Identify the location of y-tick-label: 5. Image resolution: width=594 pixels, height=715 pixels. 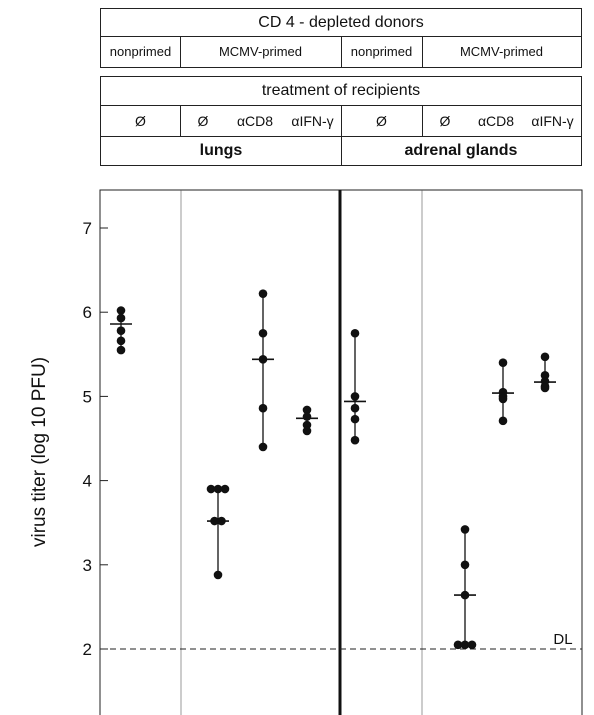
(87, 396).